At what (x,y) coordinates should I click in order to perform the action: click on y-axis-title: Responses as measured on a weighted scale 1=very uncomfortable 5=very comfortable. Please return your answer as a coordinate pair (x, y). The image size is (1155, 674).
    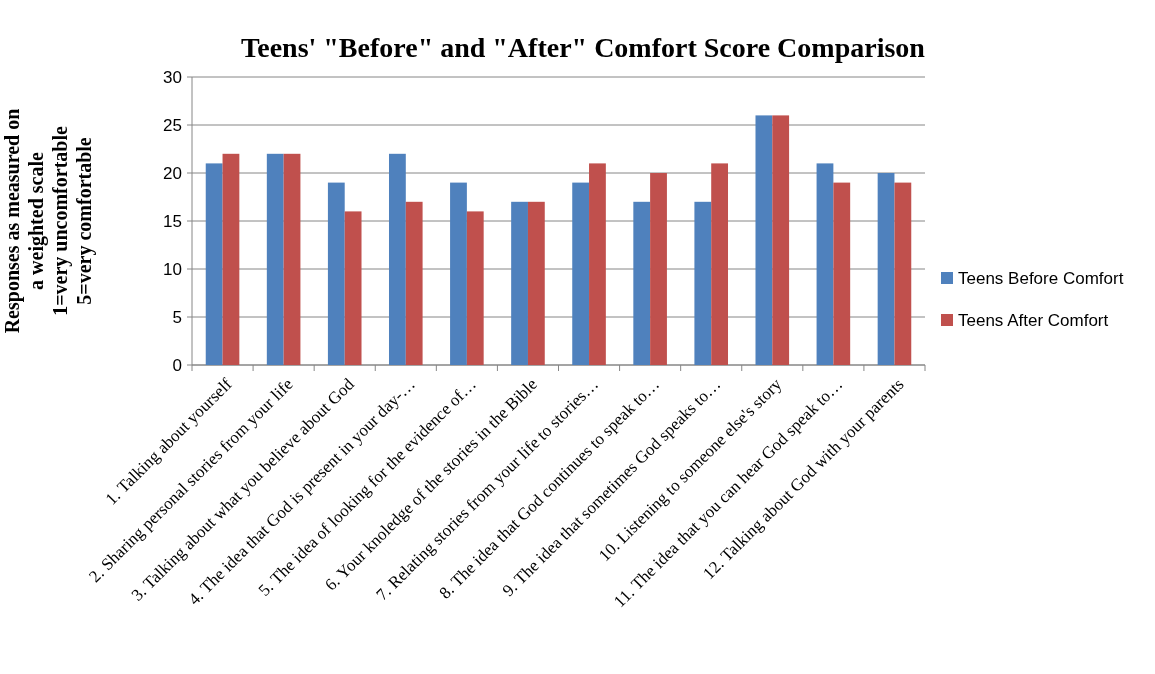
    Looking at the image, I should click on (48, 221).